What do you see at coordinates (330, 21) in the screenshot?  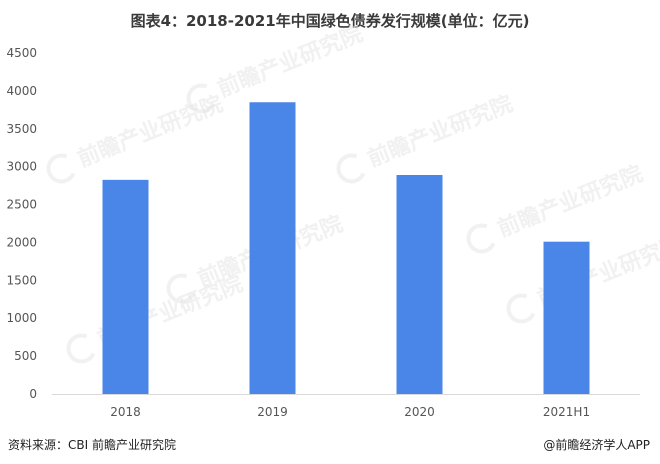 I see `chart-title: 图表4：2018-2021年中国绿色债券发行规模(单位：亿元)` at bounding box center [330, 21].